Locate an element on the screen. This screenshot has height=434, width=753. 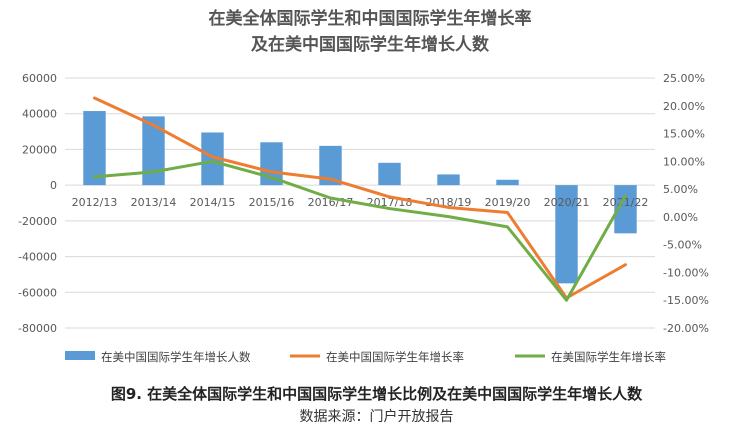
right-tick-label: -20.00% is located at coordinates (686, 328).